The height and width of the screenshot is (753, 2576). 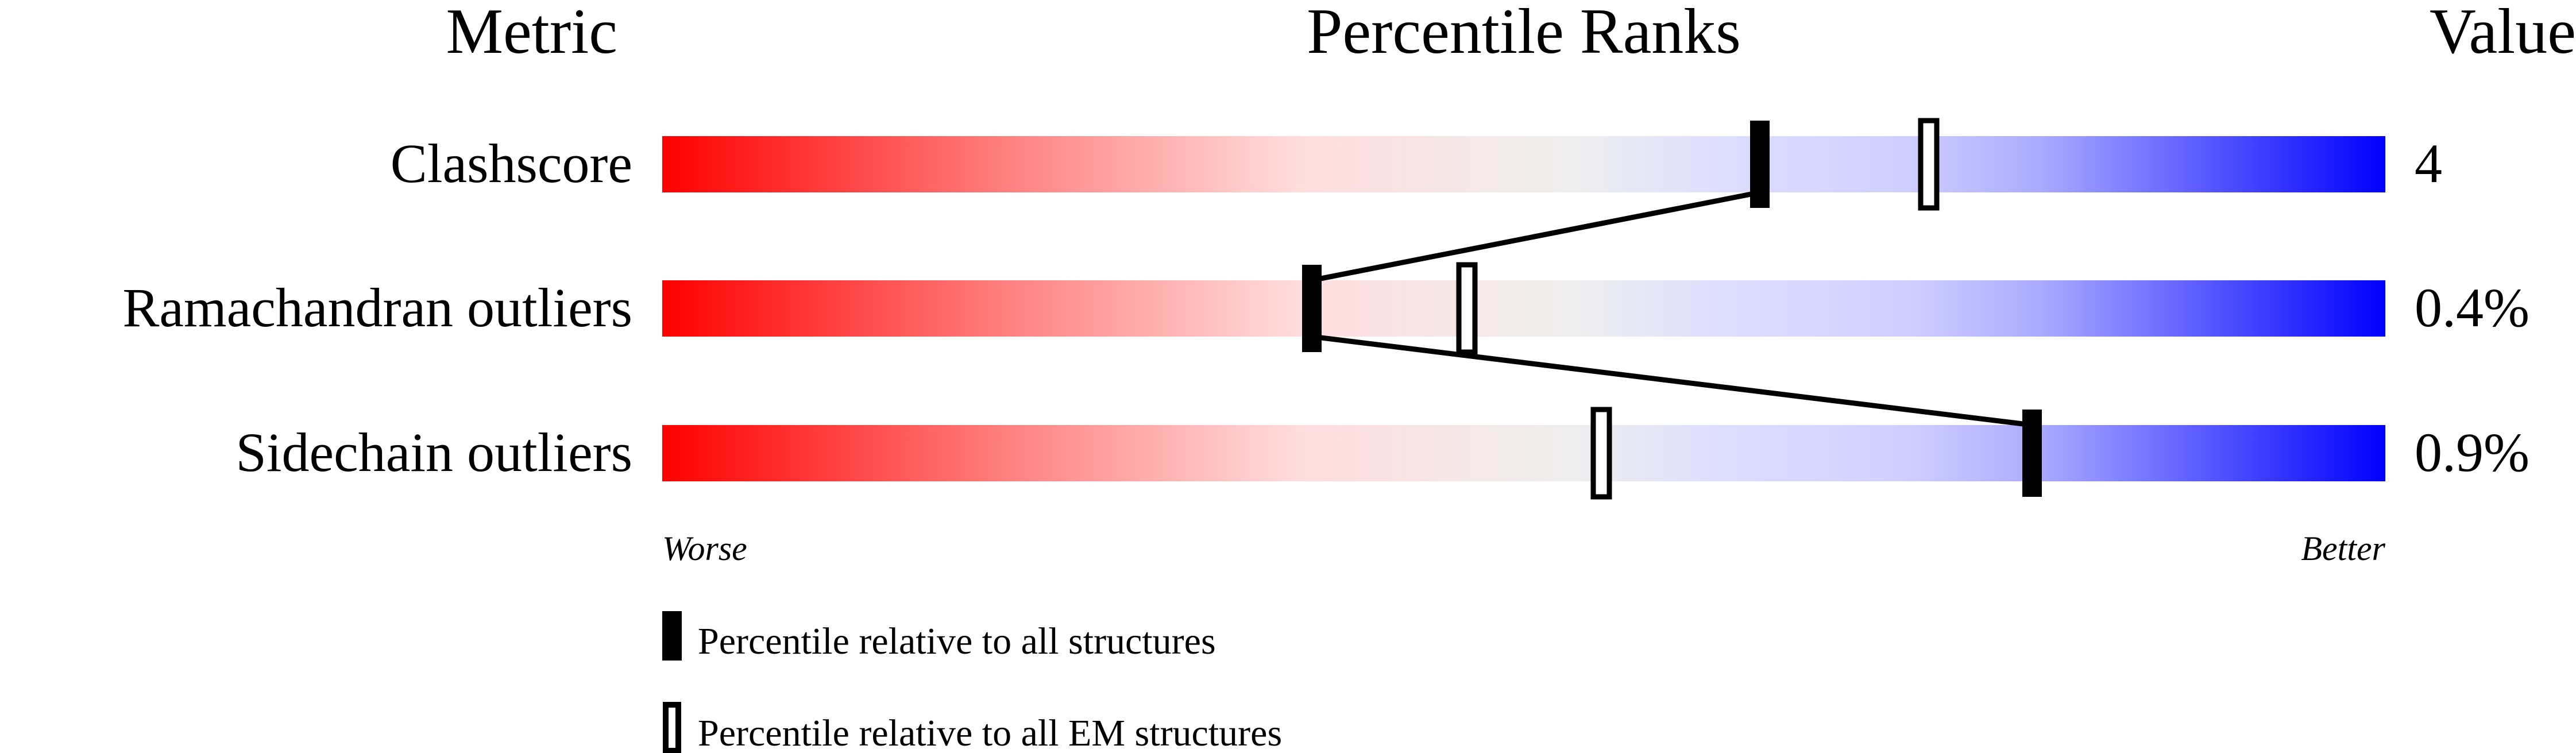 I want to click on legend-label-all: Percentile relative to all structures, so click(x=957, y=641).